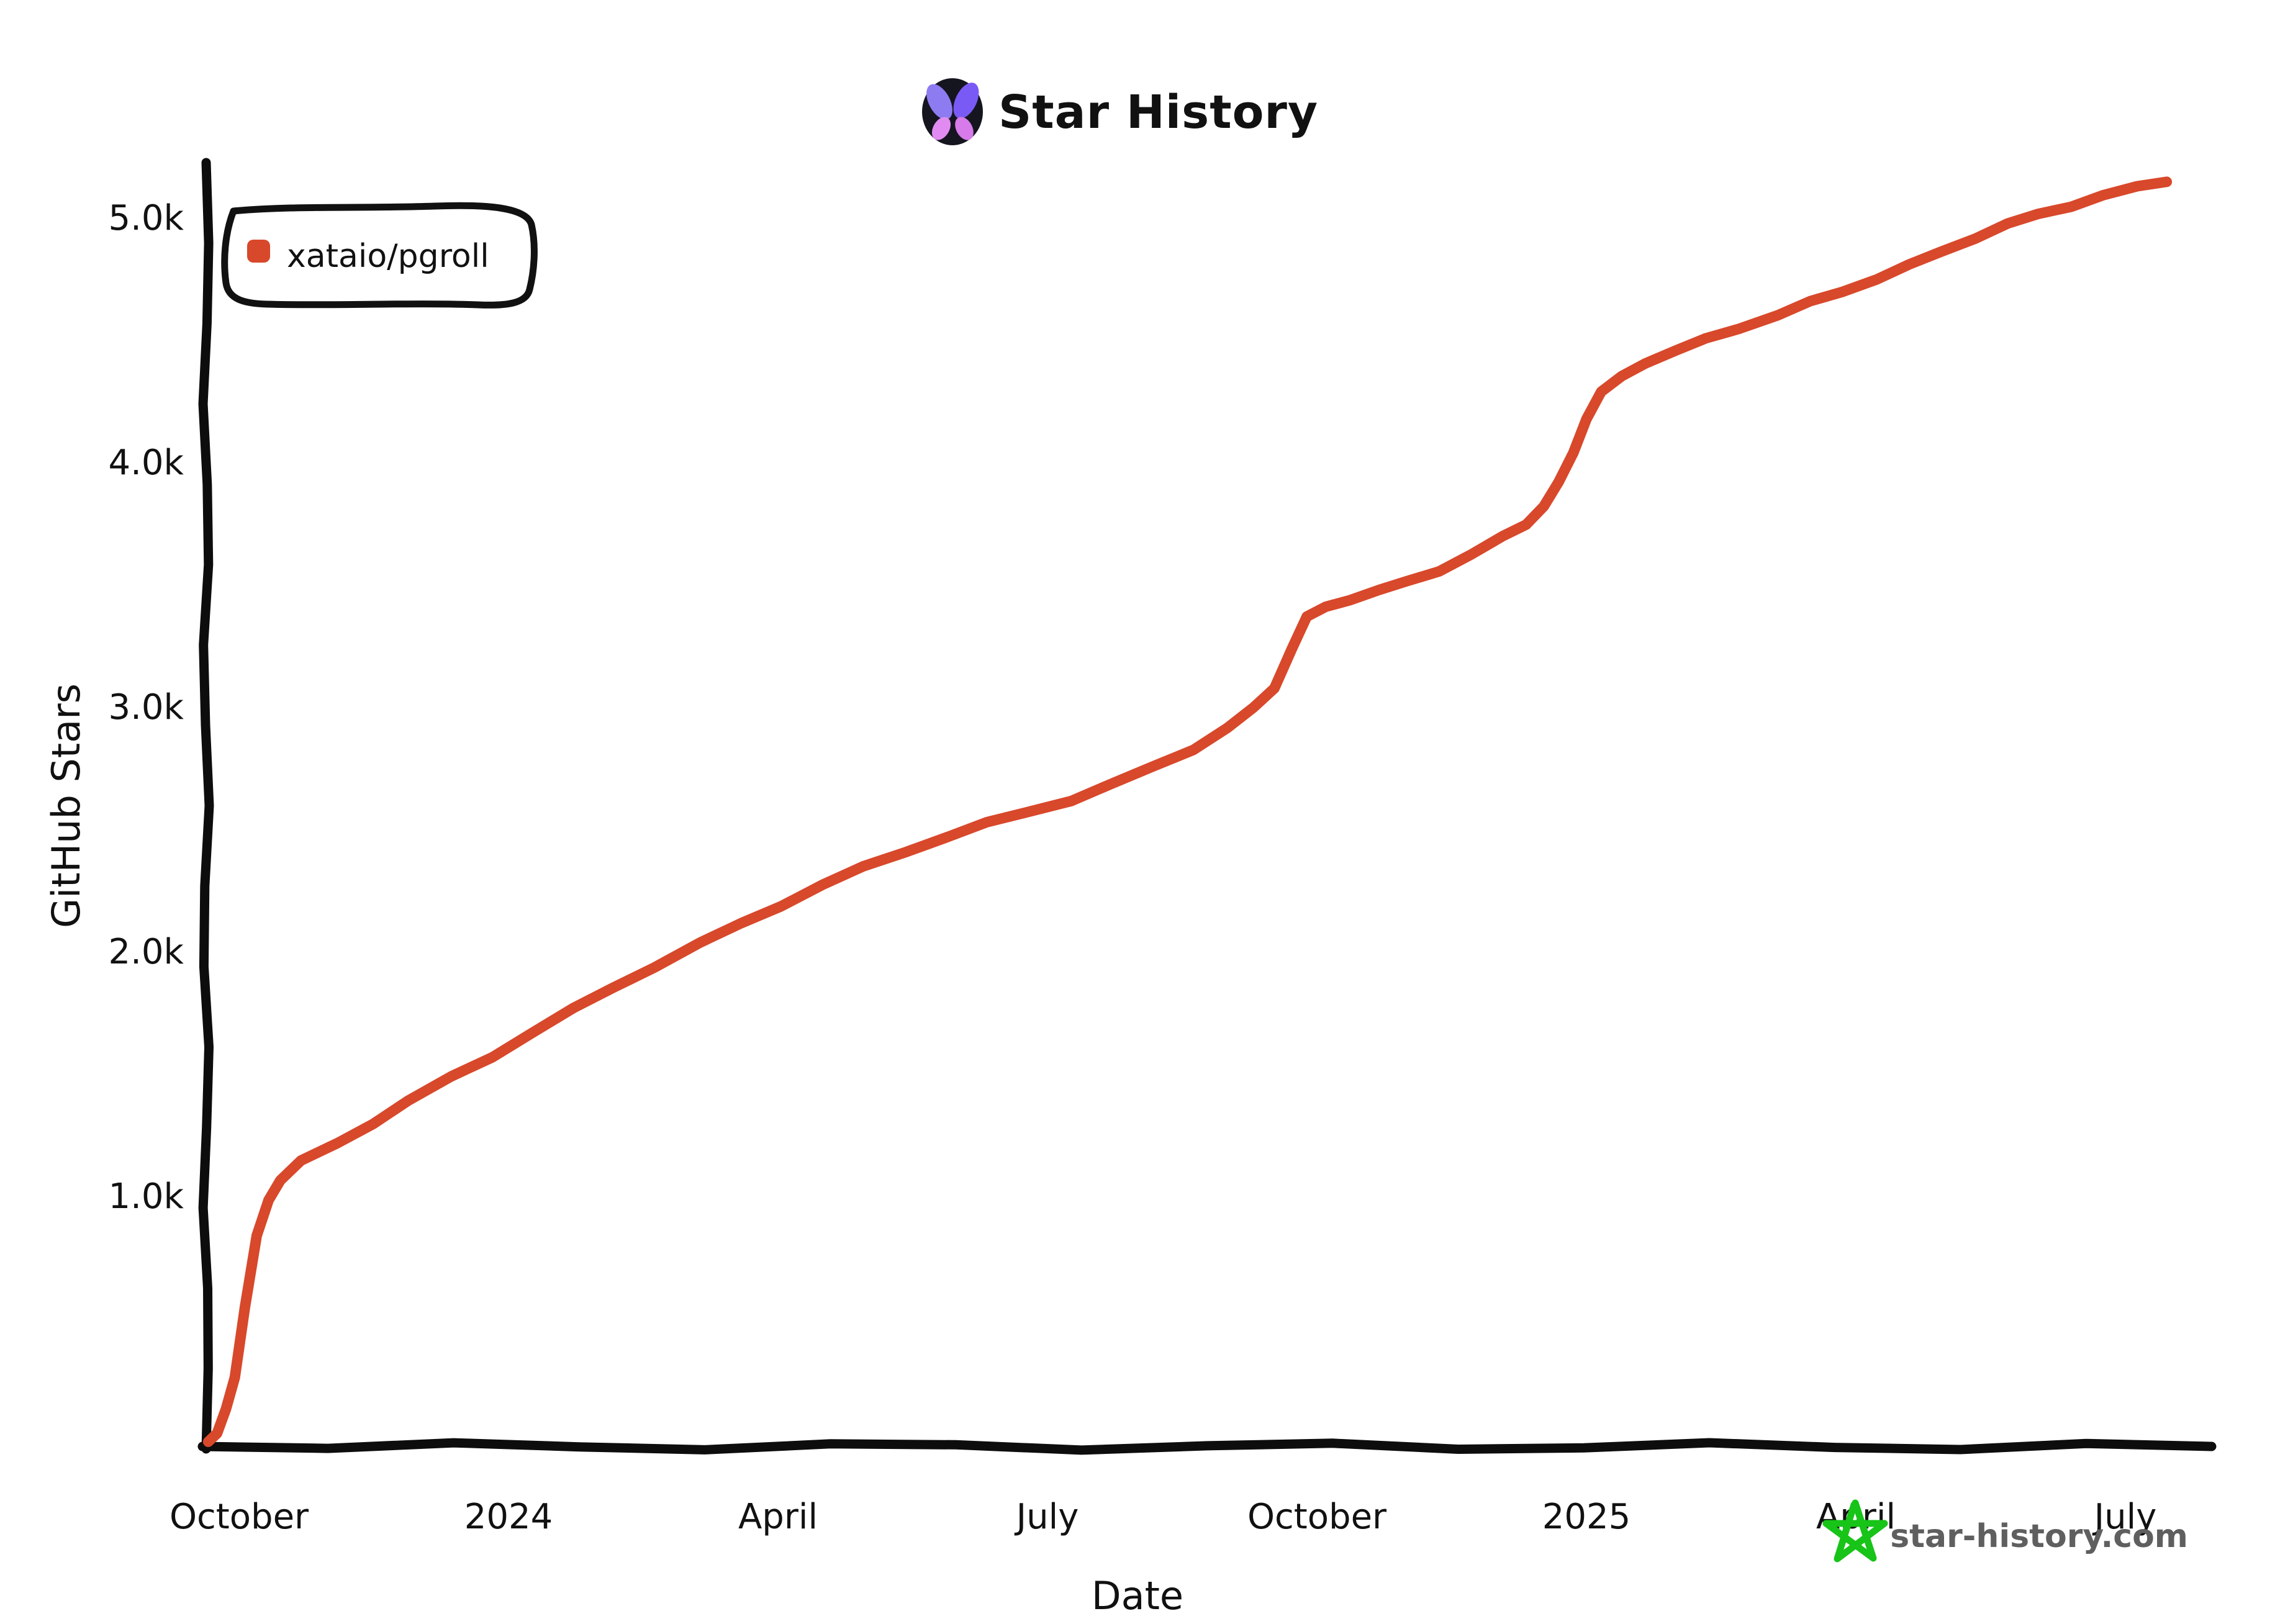 This screenshot has width=2275, height=1624. Describe the element at coordinates (146, 218) in the screenshot. I see `y-tick-label: 5.0k` at that location.